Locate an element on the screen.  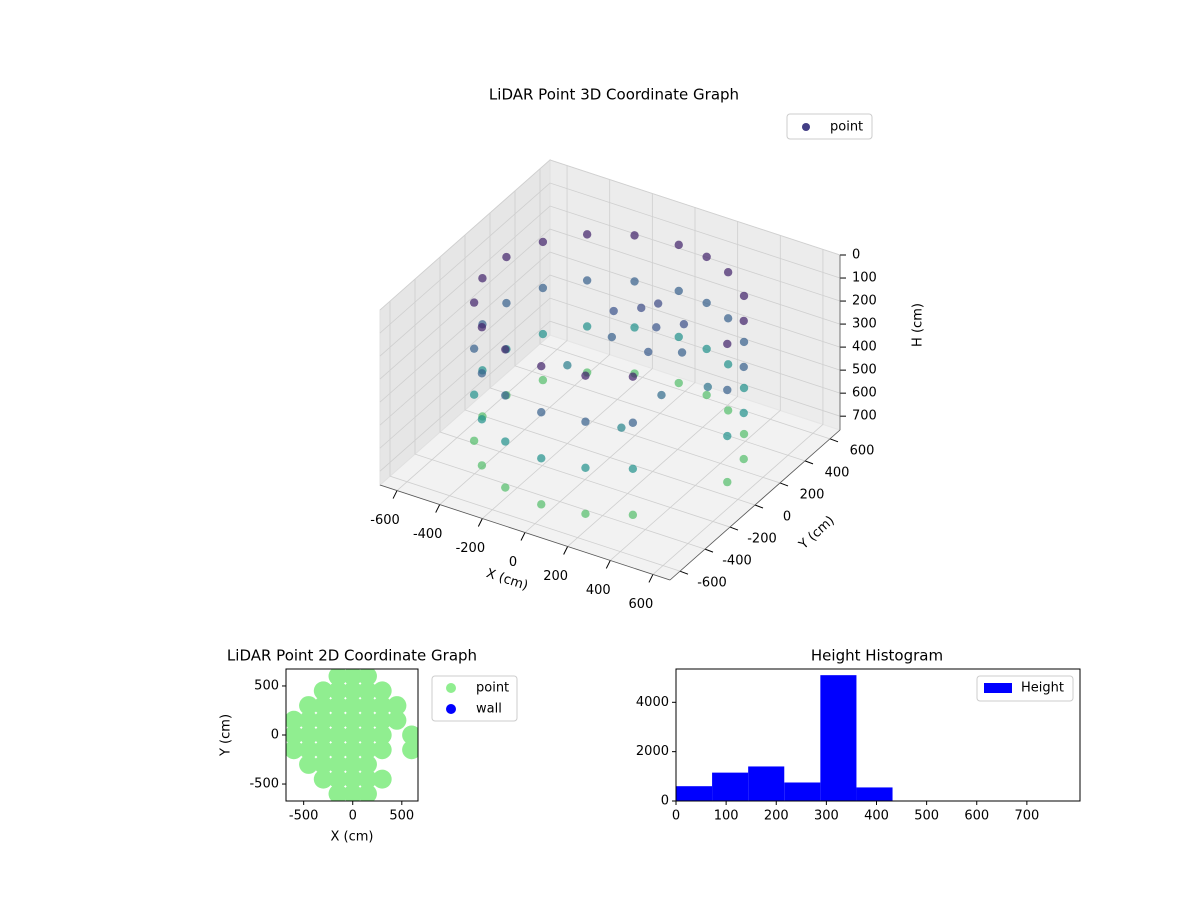
axis-line is located at coordinates (525, 532).